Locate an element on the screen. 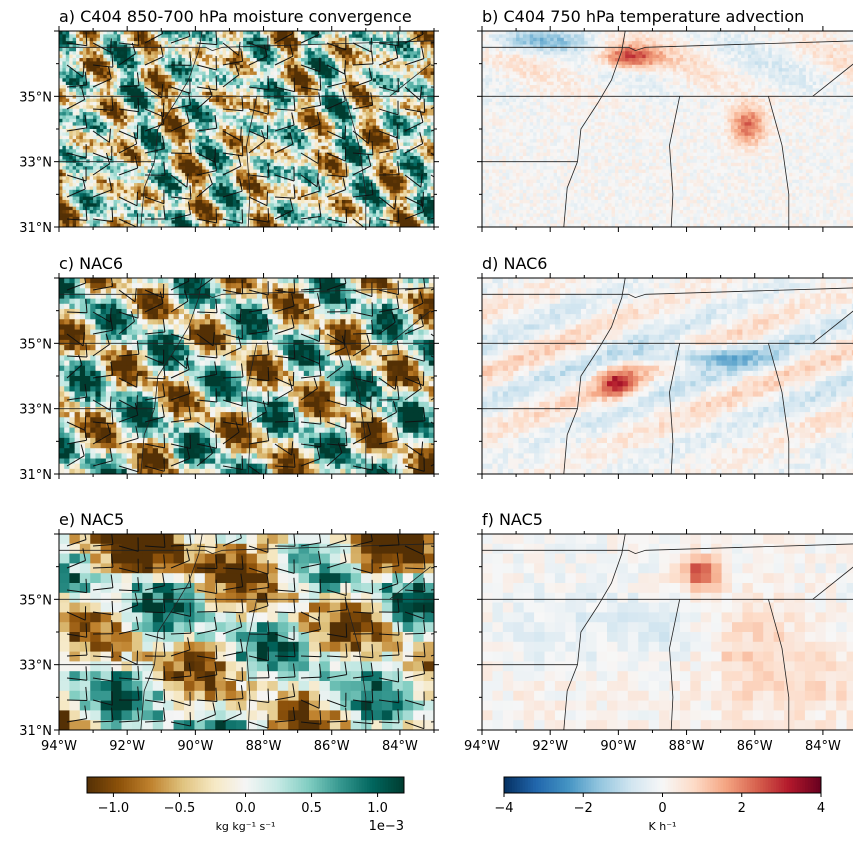  heatmap-field-b is located at coordinates (667, 129).